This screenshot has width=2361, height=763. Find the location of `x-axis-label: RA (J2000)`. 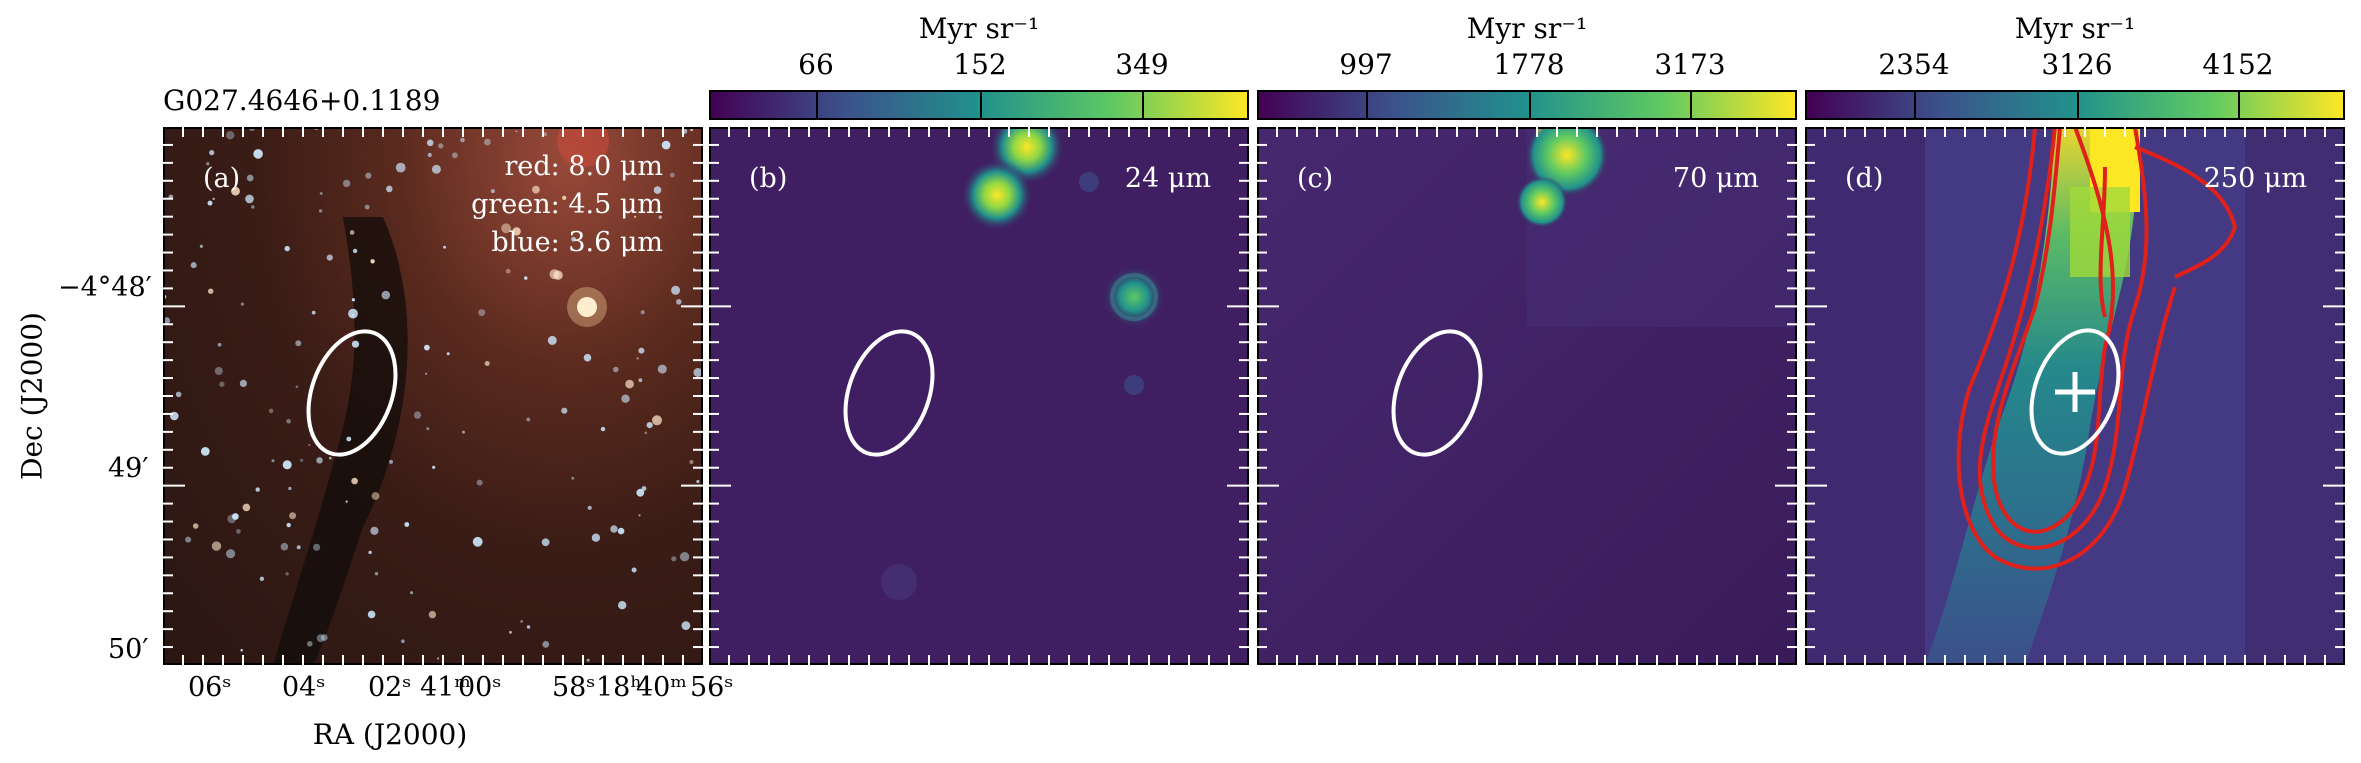

x-axis-label: RA (J2000) is located at coordinates (390, 734).